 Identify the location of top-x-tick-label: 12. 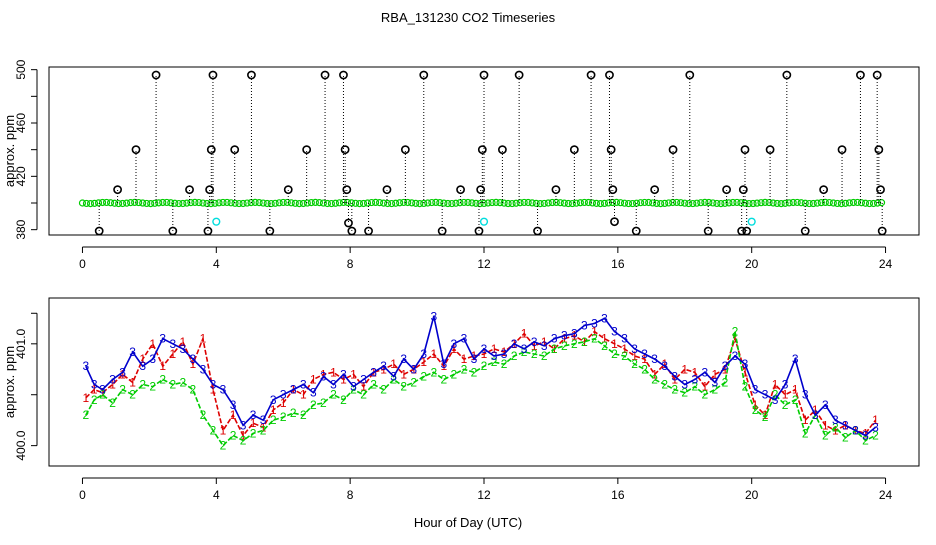
(484, 264).